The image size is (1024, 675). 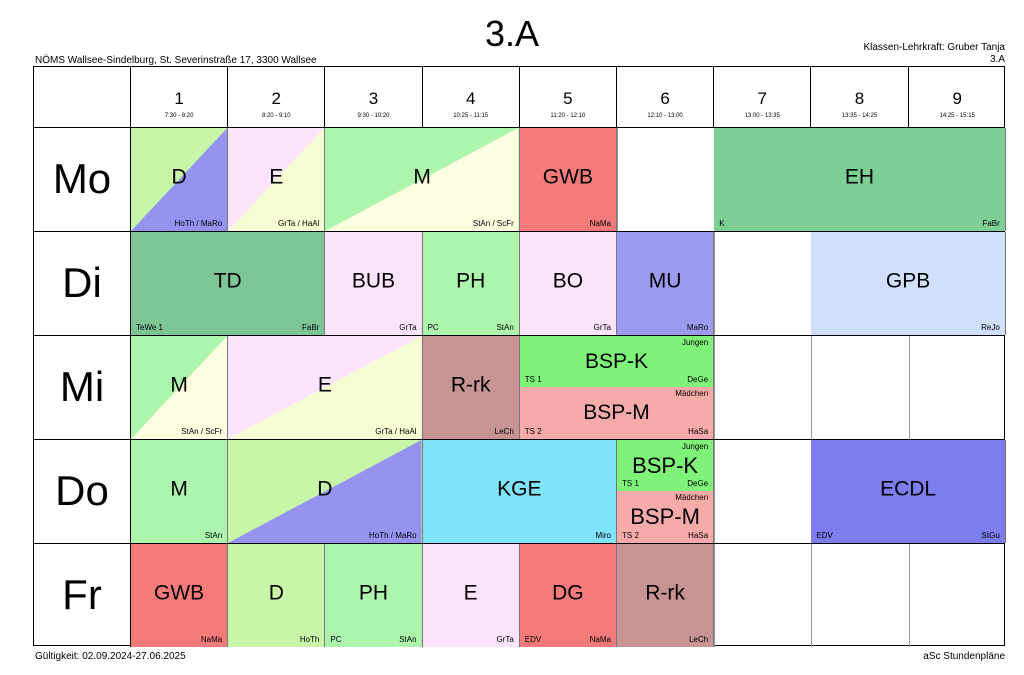 I want to click on lesson-subject: BUB, so click(x=373, y=281).